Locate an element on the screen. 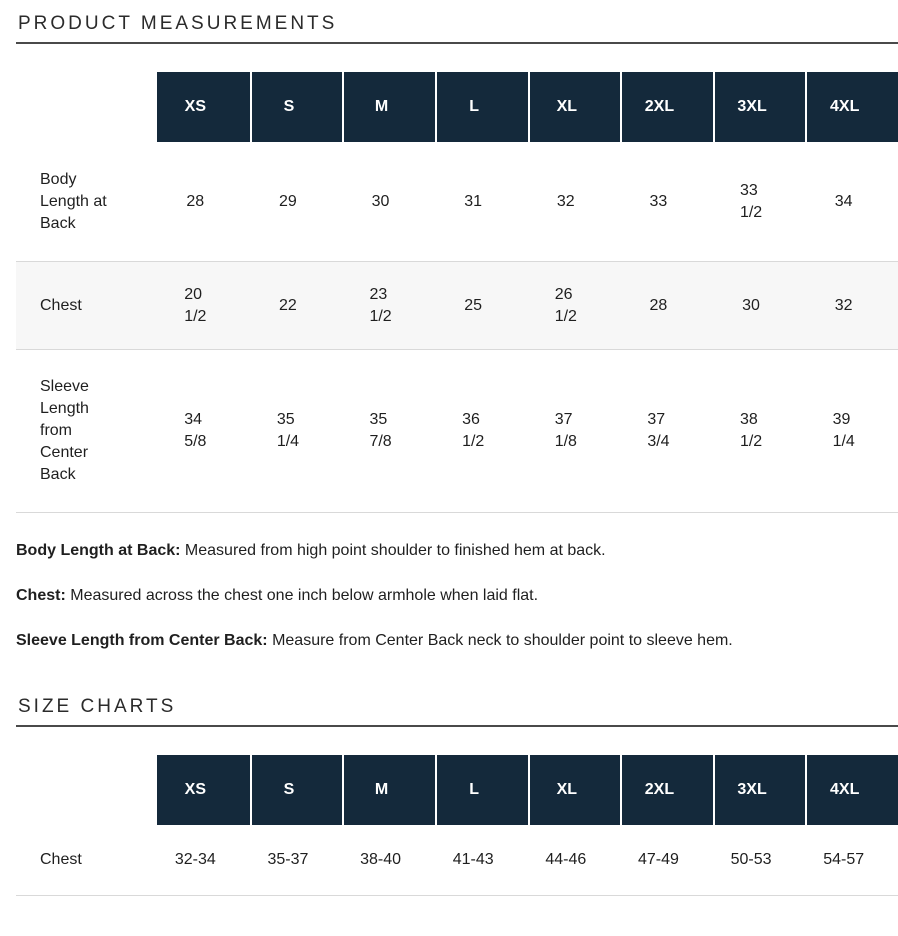  row-label-body-length: Body Length at Back is located at coordinates (86, 202).